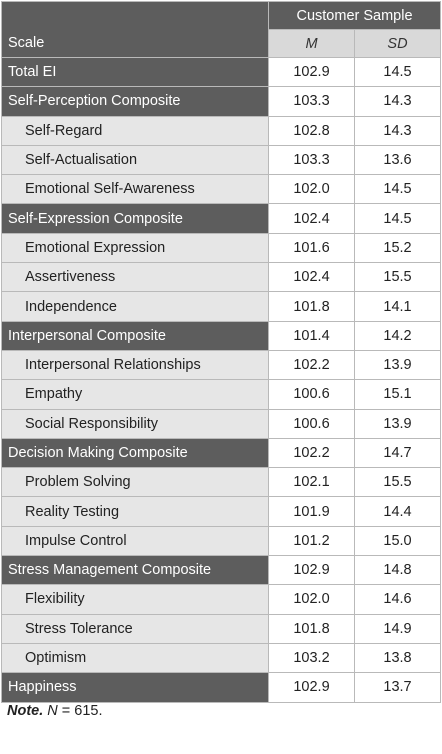 Image resolution: width=442 pixels, height=754 pixels. I want to click on subscale-row: Emotional Self-Awareness 102.0 14.5, so click(221, 189).